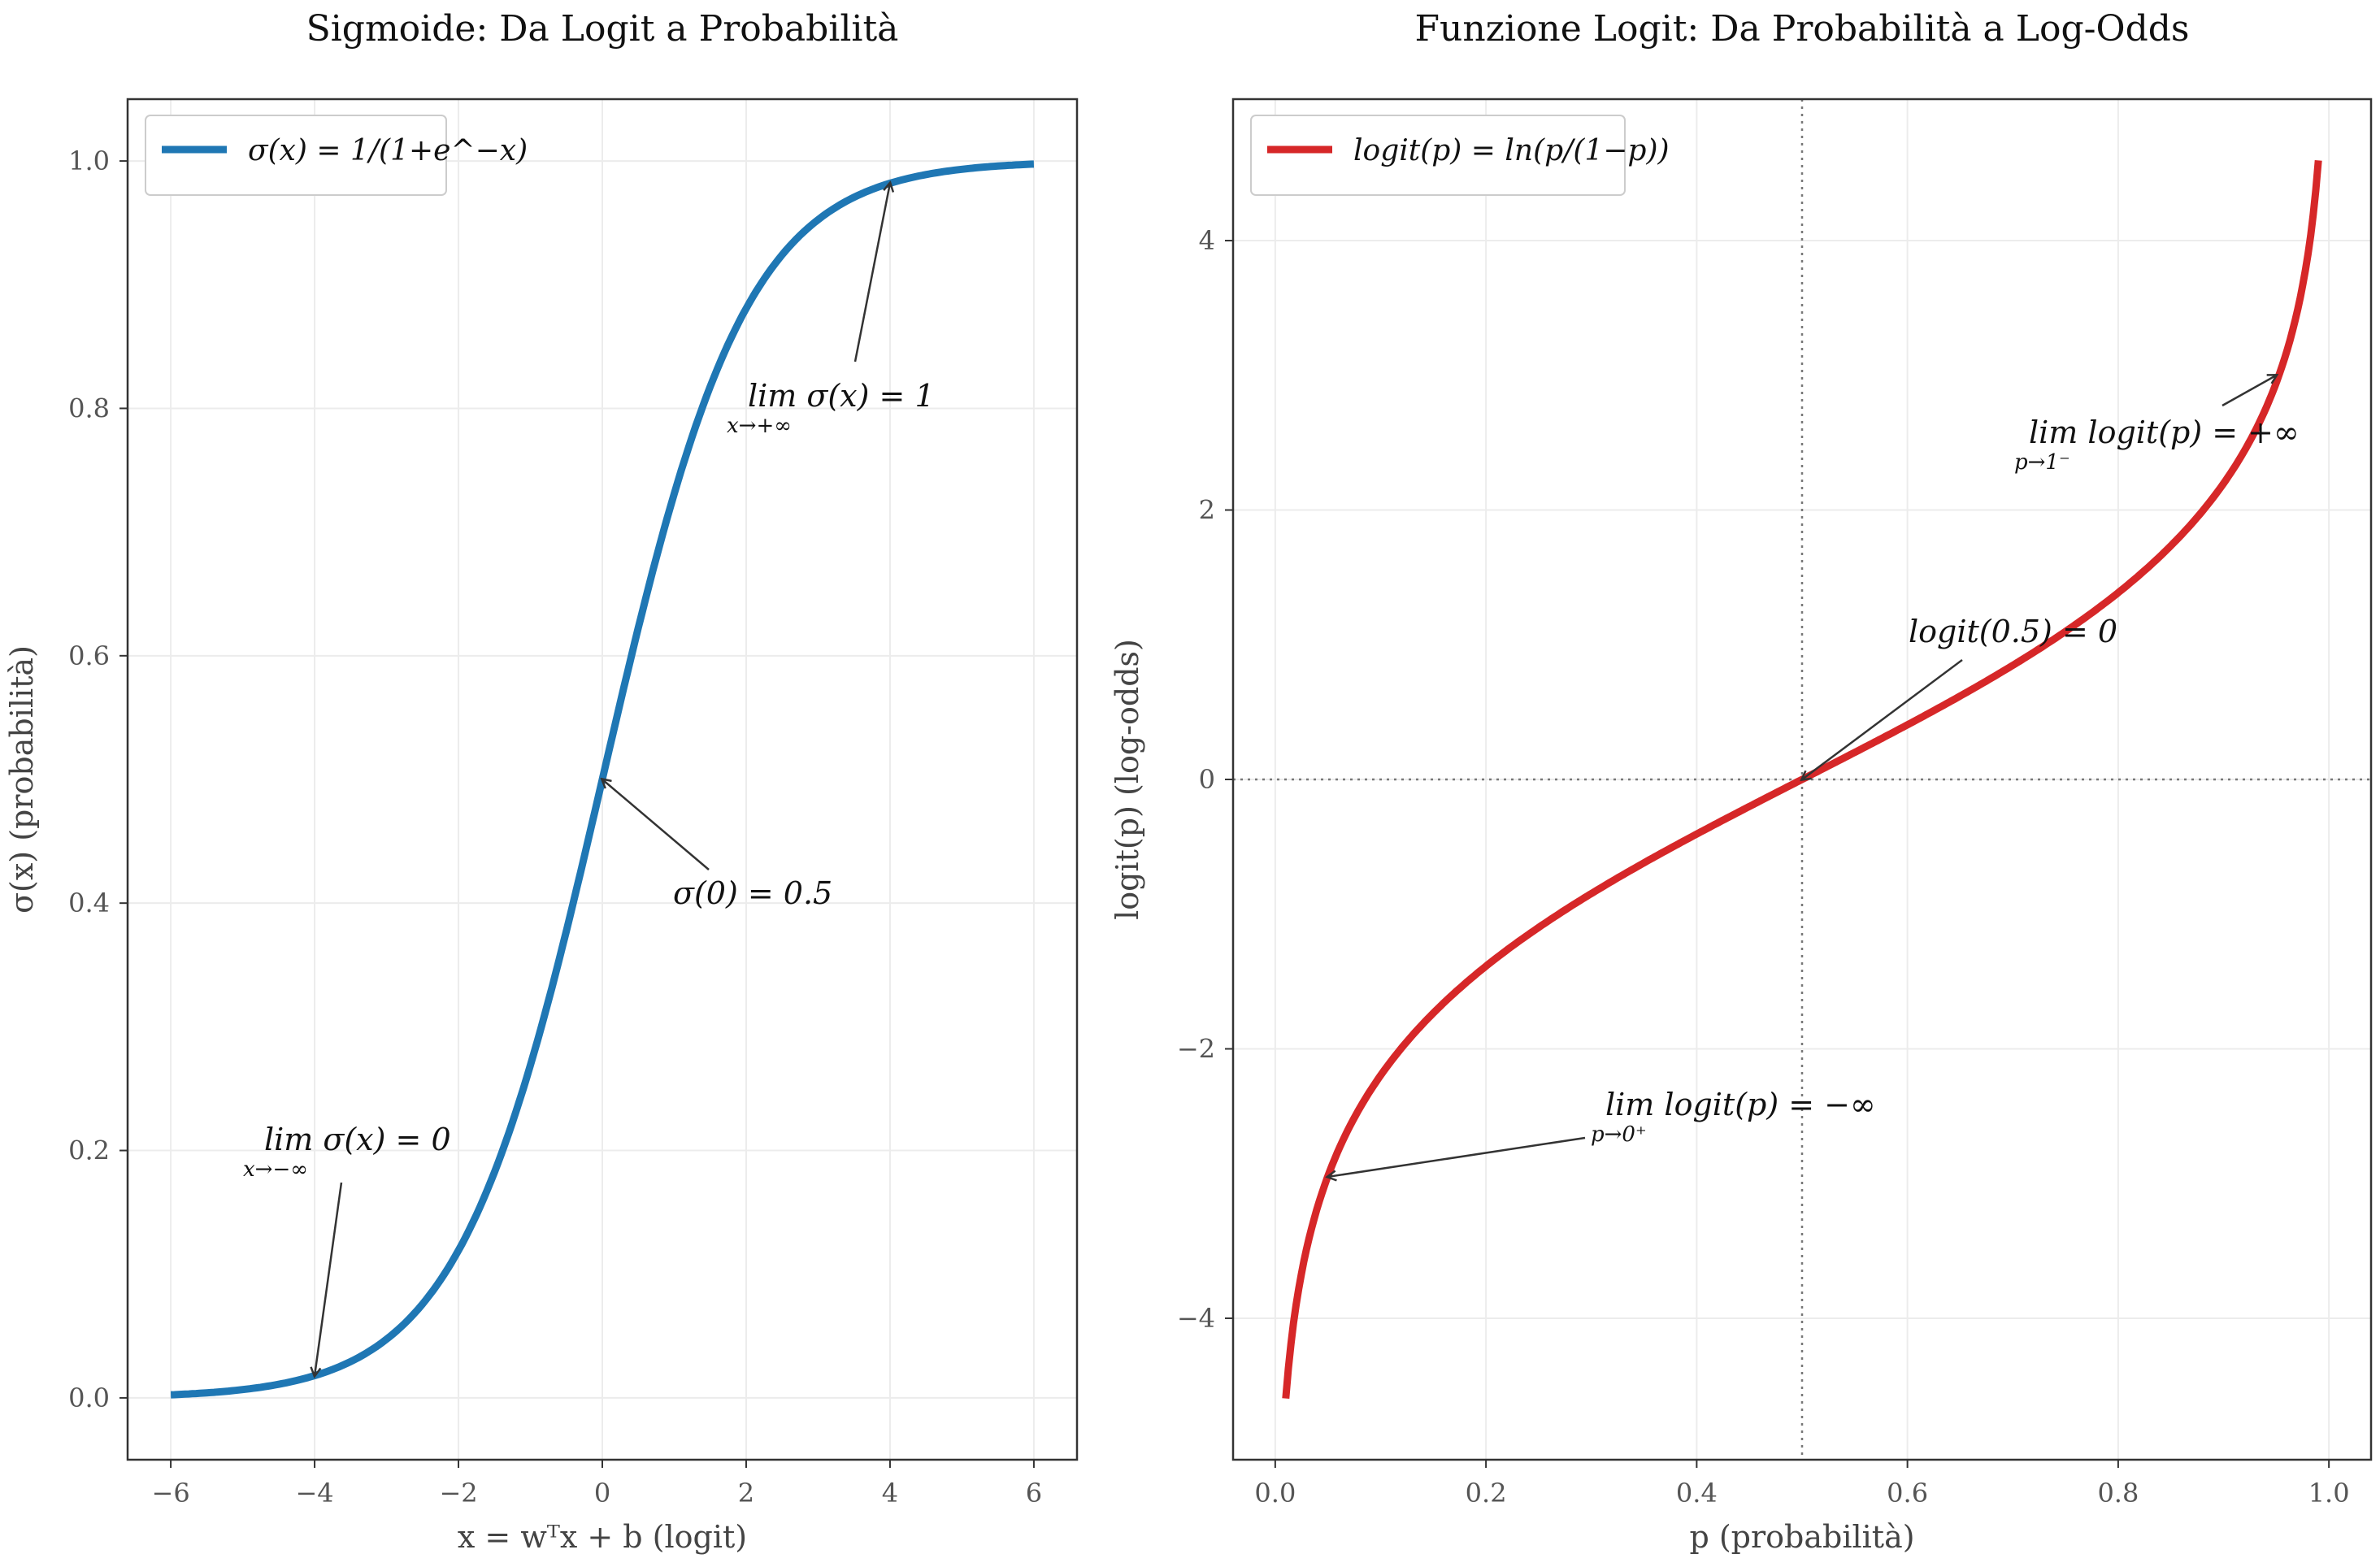 The height and width of the screenshot is (1567, 2380). Describe the element at coordinates (2118, 1493) in the screenshot. I see `logit-xtick-label: 0.8` at that location.